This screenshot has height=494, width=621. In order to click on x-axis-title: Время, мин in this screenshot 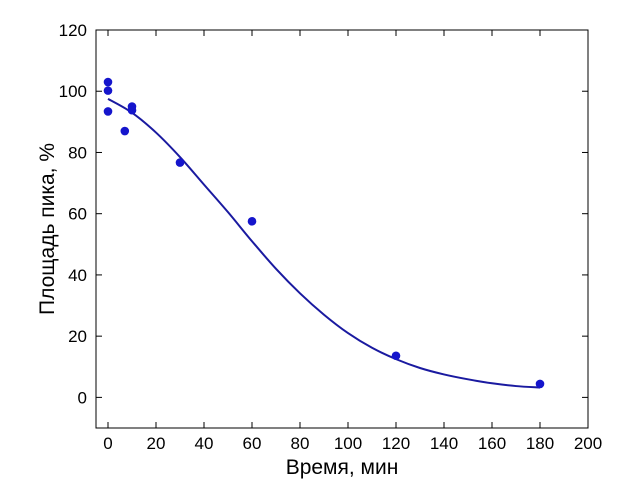, I will do `click(342, 467)`.